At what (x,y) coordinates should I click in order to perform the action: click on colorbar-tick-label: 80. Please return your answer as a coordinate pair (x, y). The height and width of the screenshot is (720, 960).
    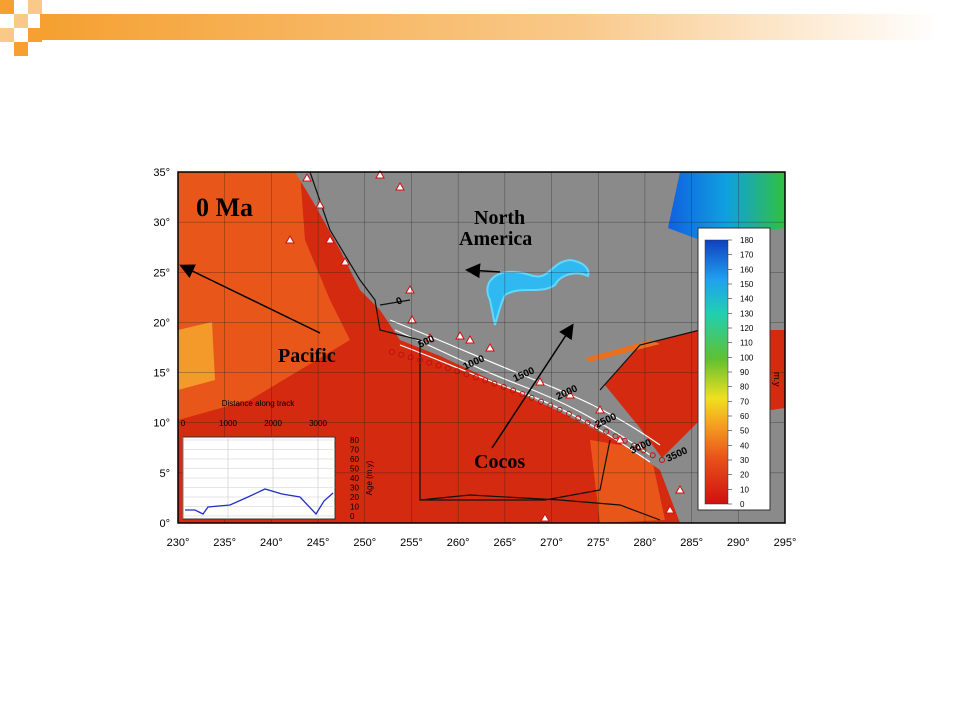
    Looking at the image, I should click on (744, 387).